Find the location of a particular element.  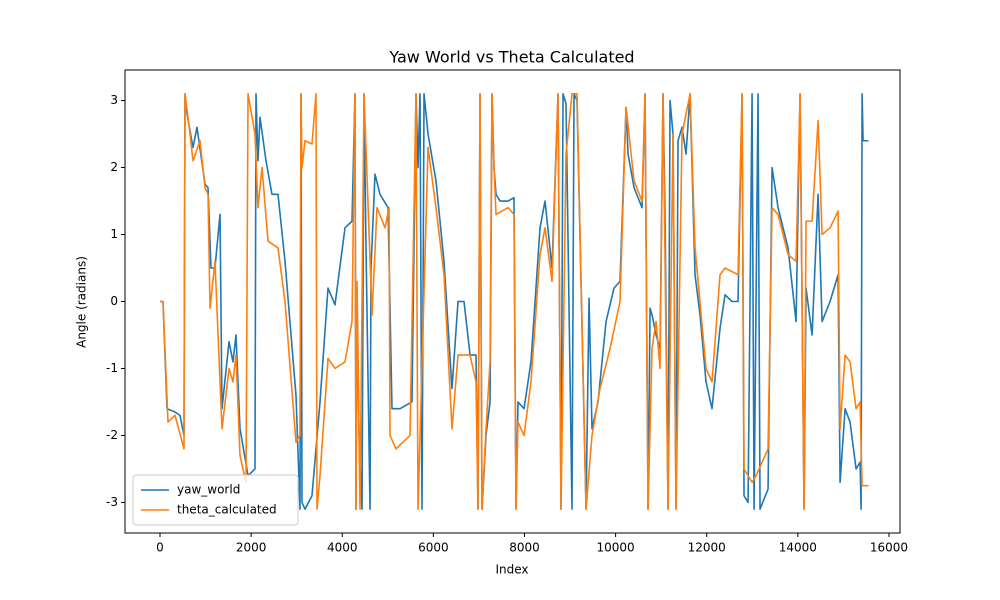

legend-label: theta_calculated is located at coordinates (227, 510).